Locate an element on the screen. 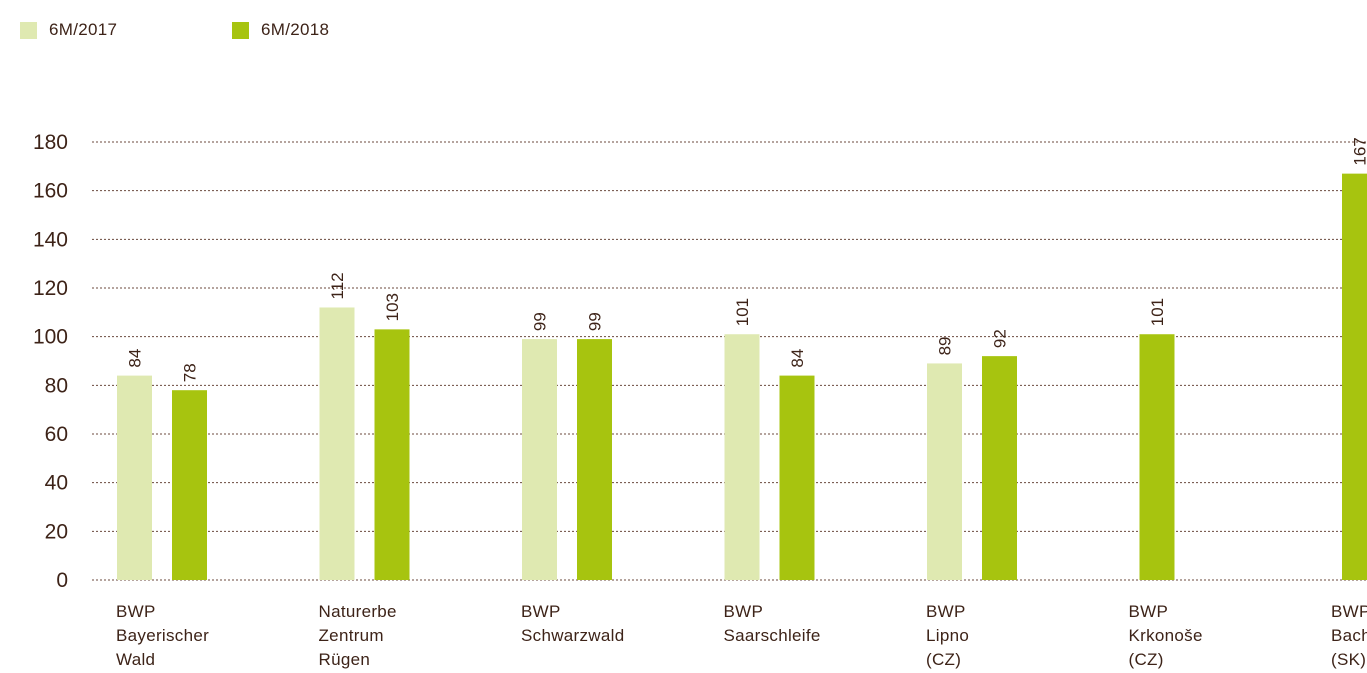 The image size is (1367, 673). y-tick-label: 0 is located at coordinates (62, 580).